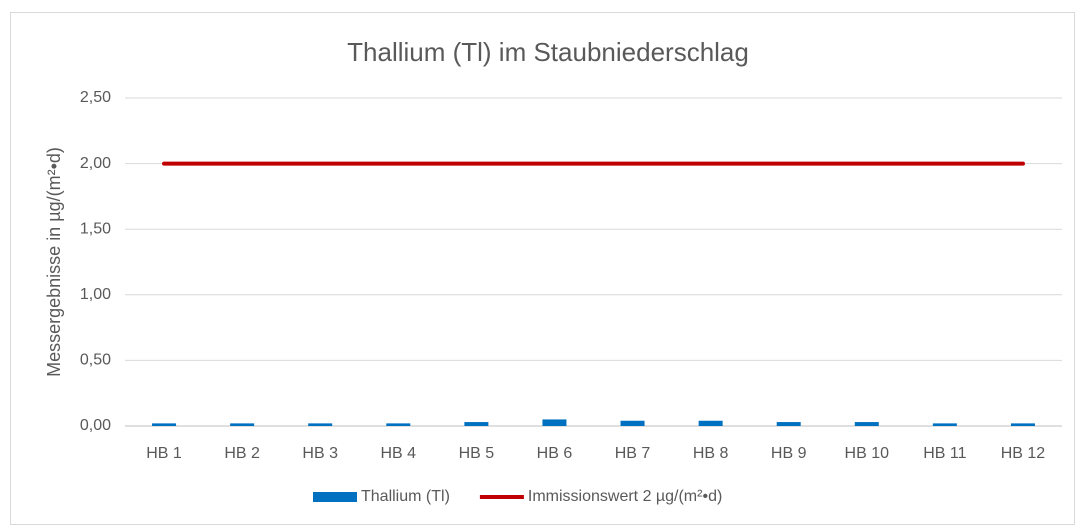 The image size is (1076, 531). Describe the element at coordinates (789, 453) in the screenshot. I see `x-tick-label: HB 9` at that location.